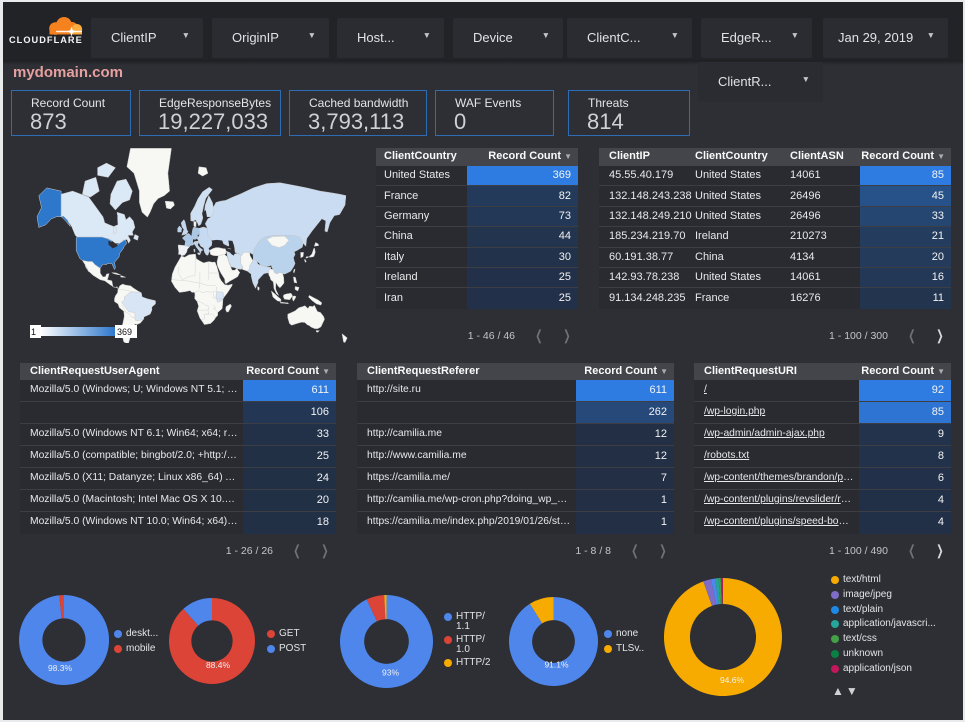 This screenshot has height=722, width=965. I want to click on svg-text: CLOUDFLARE, so click(46, 40).